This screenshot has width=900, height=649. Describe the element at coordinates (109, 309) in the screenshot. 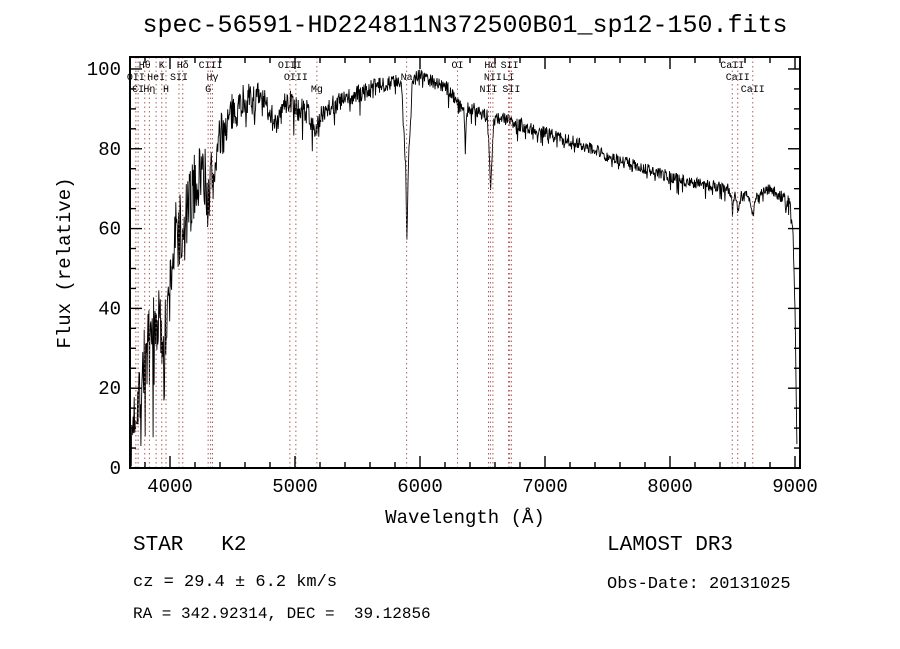

I see `y-tick-label: 40` at that location.